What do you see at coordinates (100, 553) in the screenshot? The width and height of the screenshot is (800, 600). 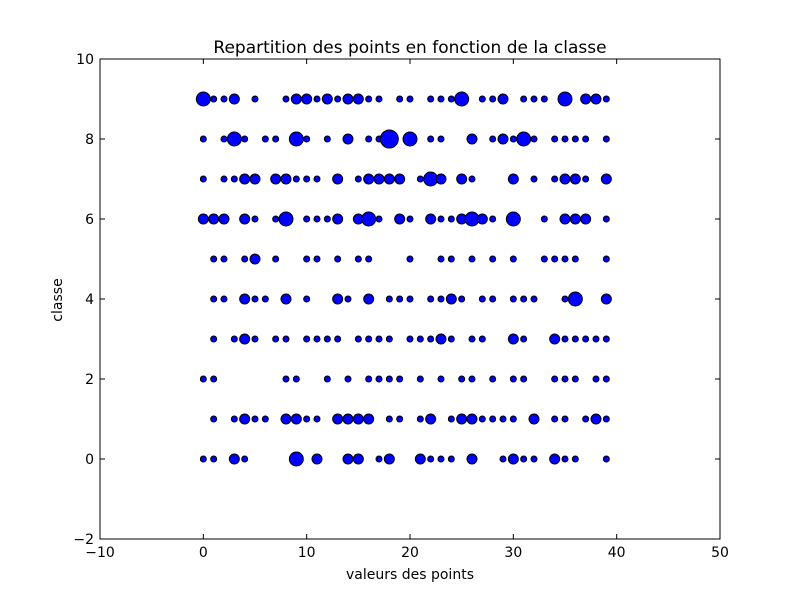 I see `x-tick-label: −10` at bounding box center [100, 553].